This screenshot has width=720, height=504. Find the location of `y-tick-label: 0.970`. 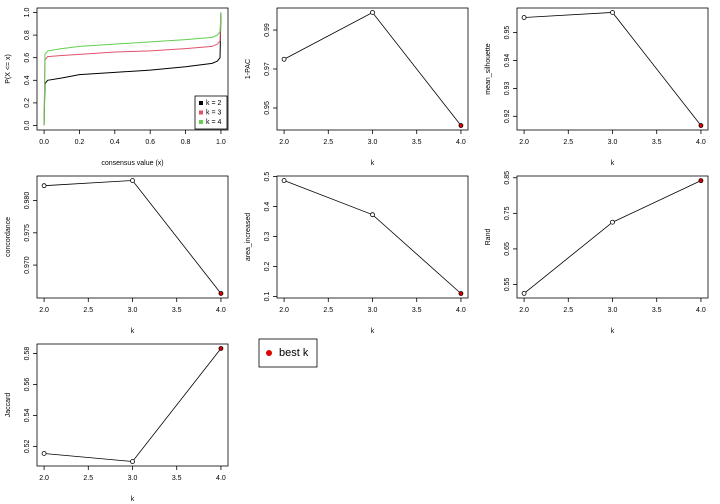

y-tick-label: 0.970 is located at coordinates (27, 265).